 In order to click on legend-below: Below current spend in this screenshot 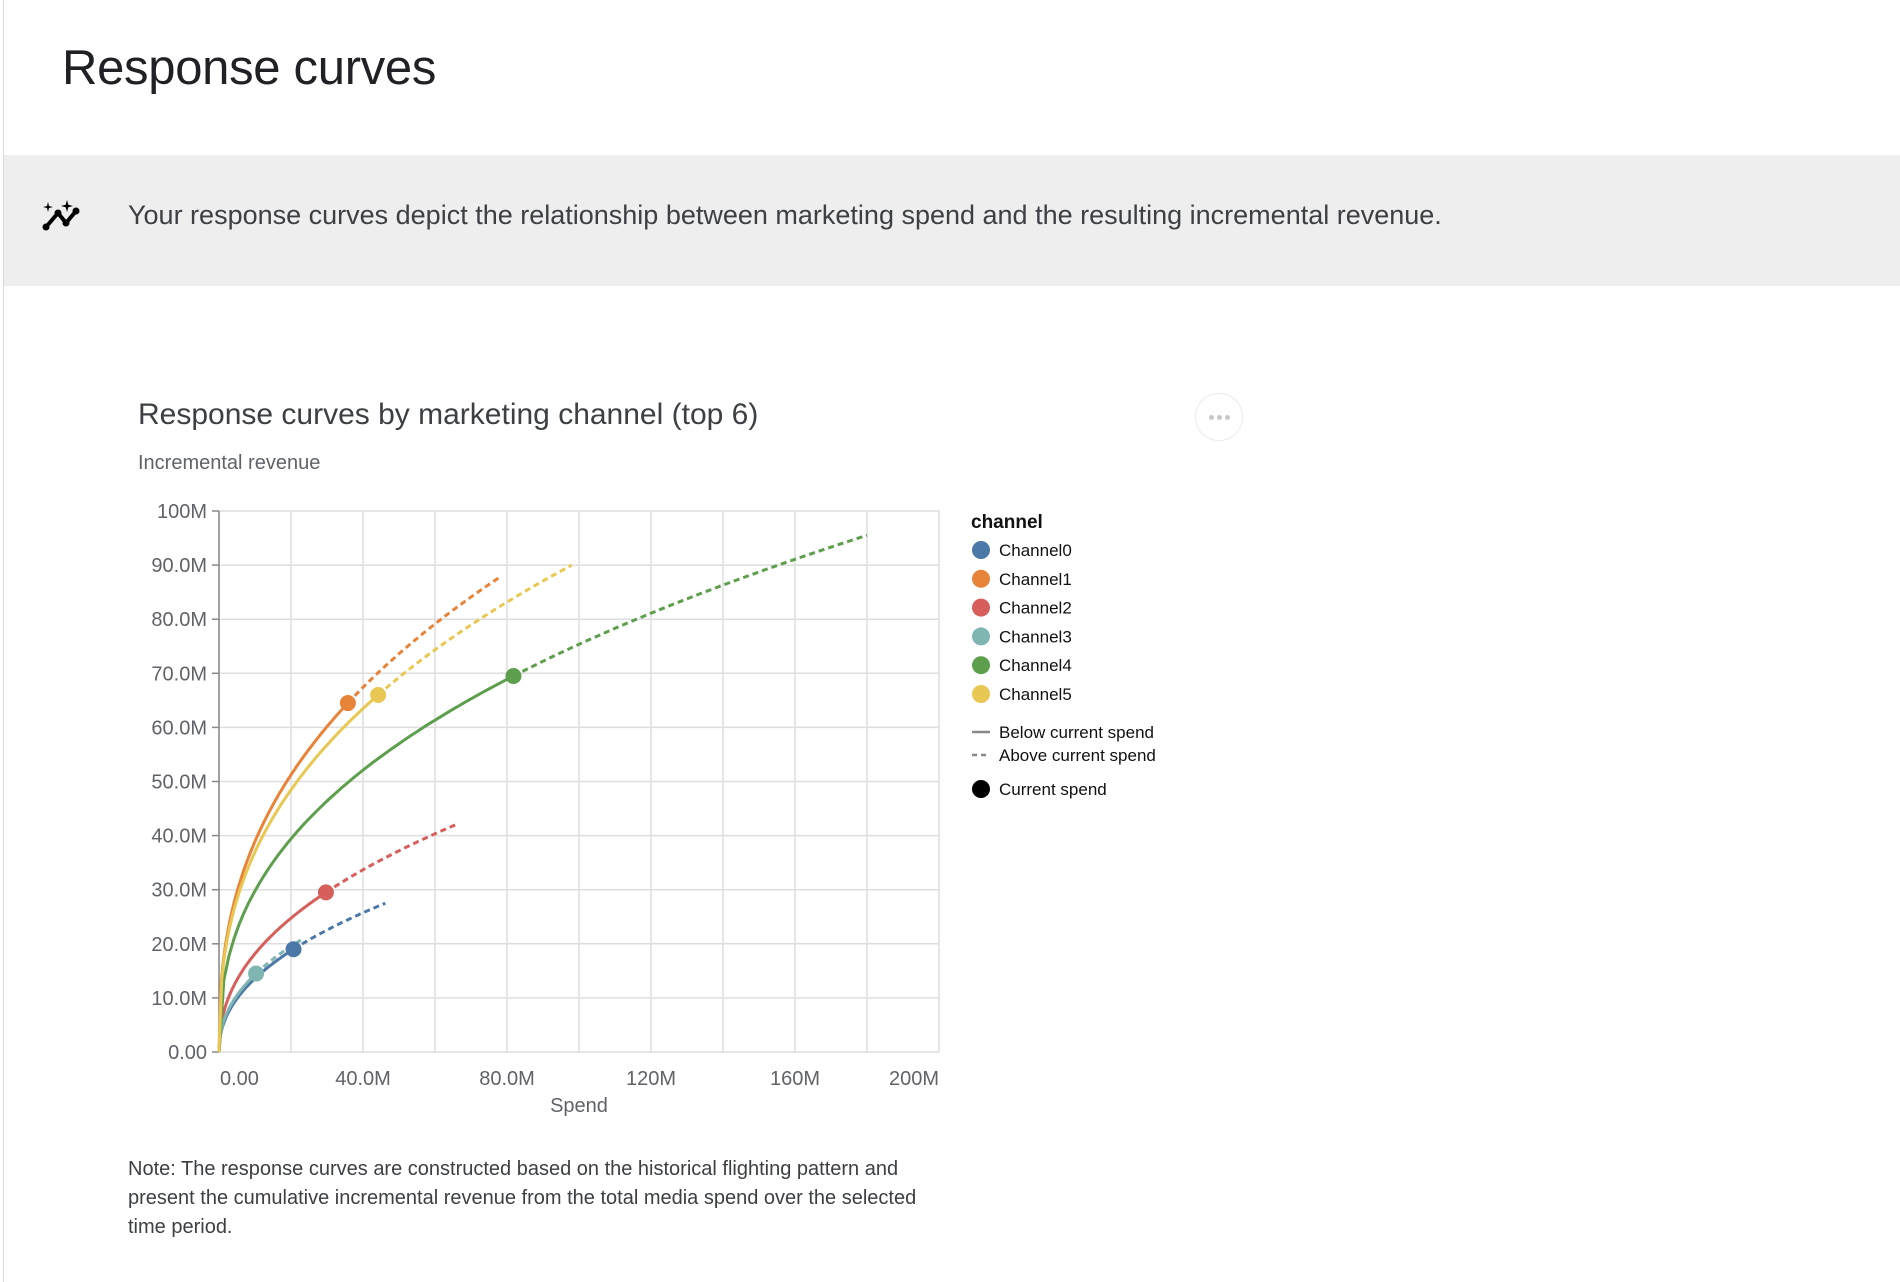, I will do `click(1076, 732)`.